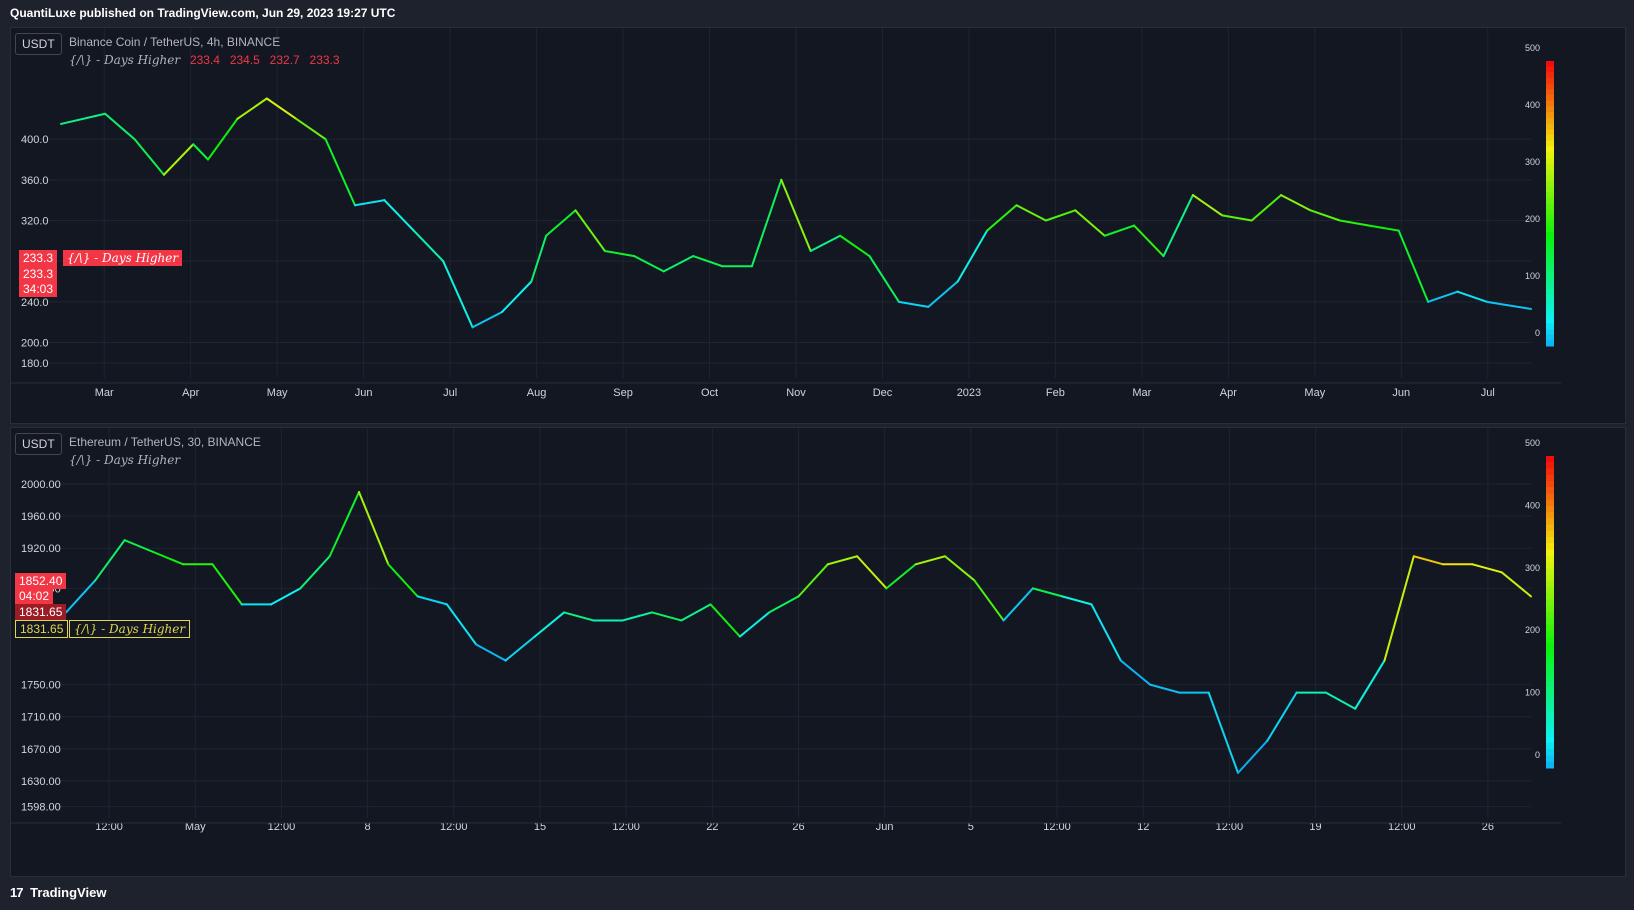 The width and height of the screenshot is (1634, 910). Describe the element at coordinates (1141, 393) in the screenshot. I see `x-tick-label: Mar` at that location.